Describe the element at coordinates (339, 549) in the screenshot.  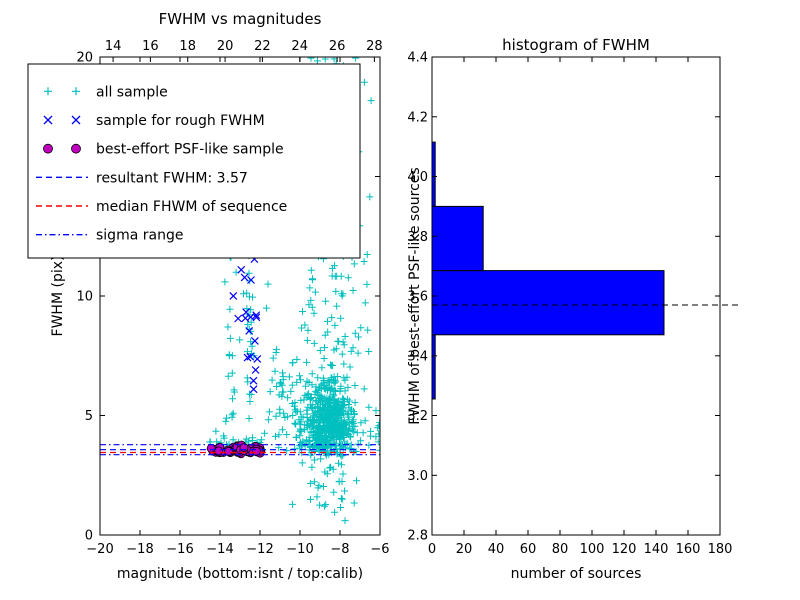
I see `tick-label: −8` at that location.